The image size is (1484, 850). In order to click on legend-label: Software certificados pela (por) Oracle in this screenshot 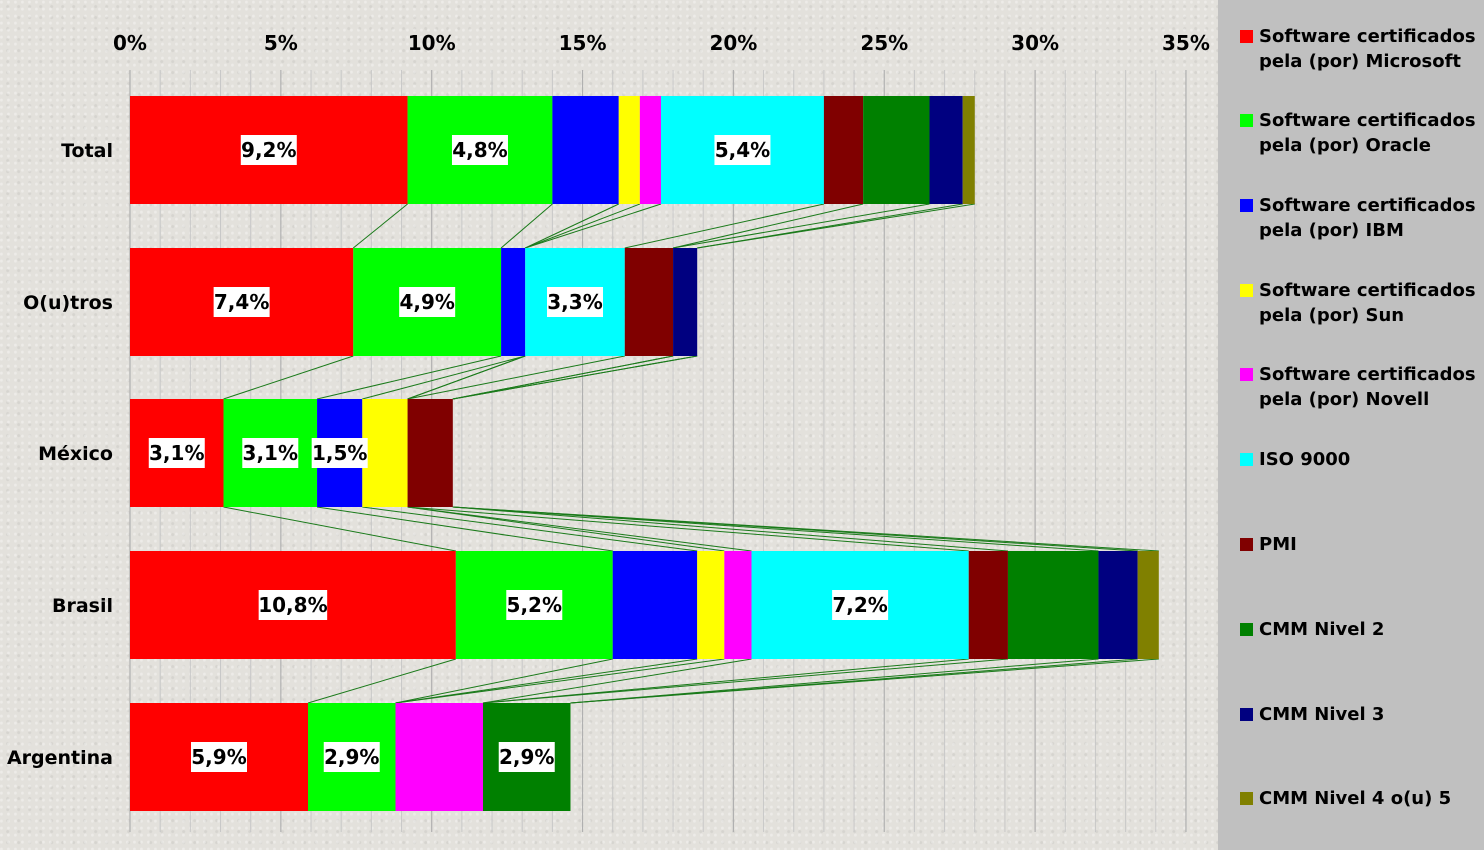, I will do `click(1367, 133)`.